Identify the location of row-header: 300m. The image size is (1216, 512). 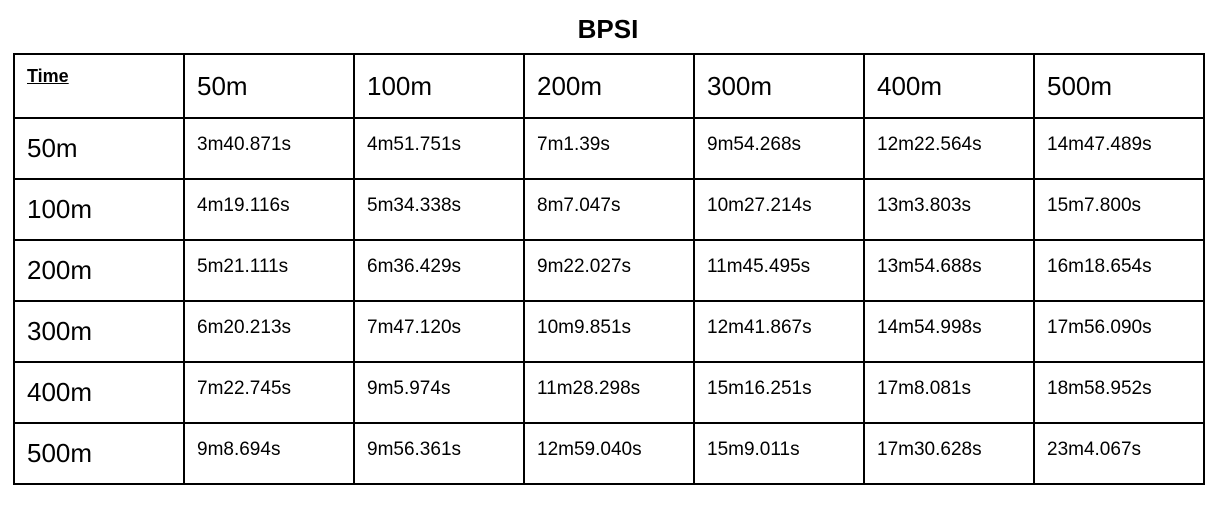
(99, 331).